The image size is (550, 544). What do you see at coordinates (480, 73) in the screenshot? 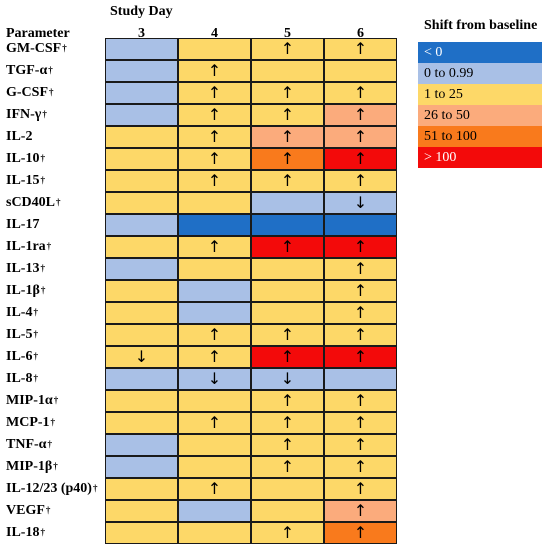
I see `legend-item: 0 to 0.99` at bounding box center [480, 73].